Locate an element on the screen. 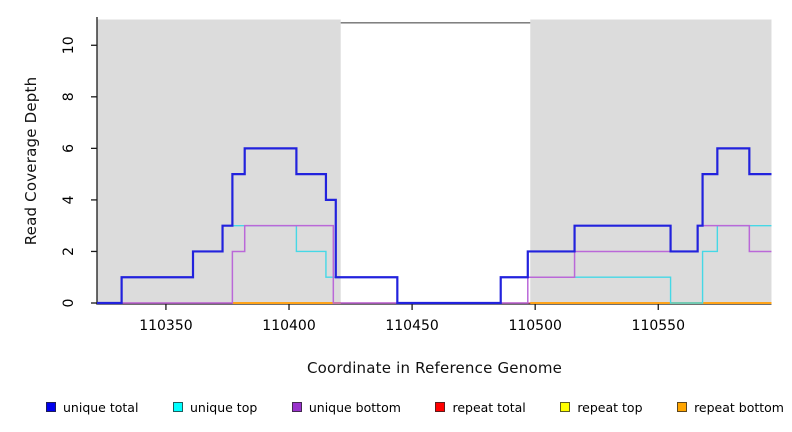  legend-item: unique bottom is located at coordinates (346, 407).